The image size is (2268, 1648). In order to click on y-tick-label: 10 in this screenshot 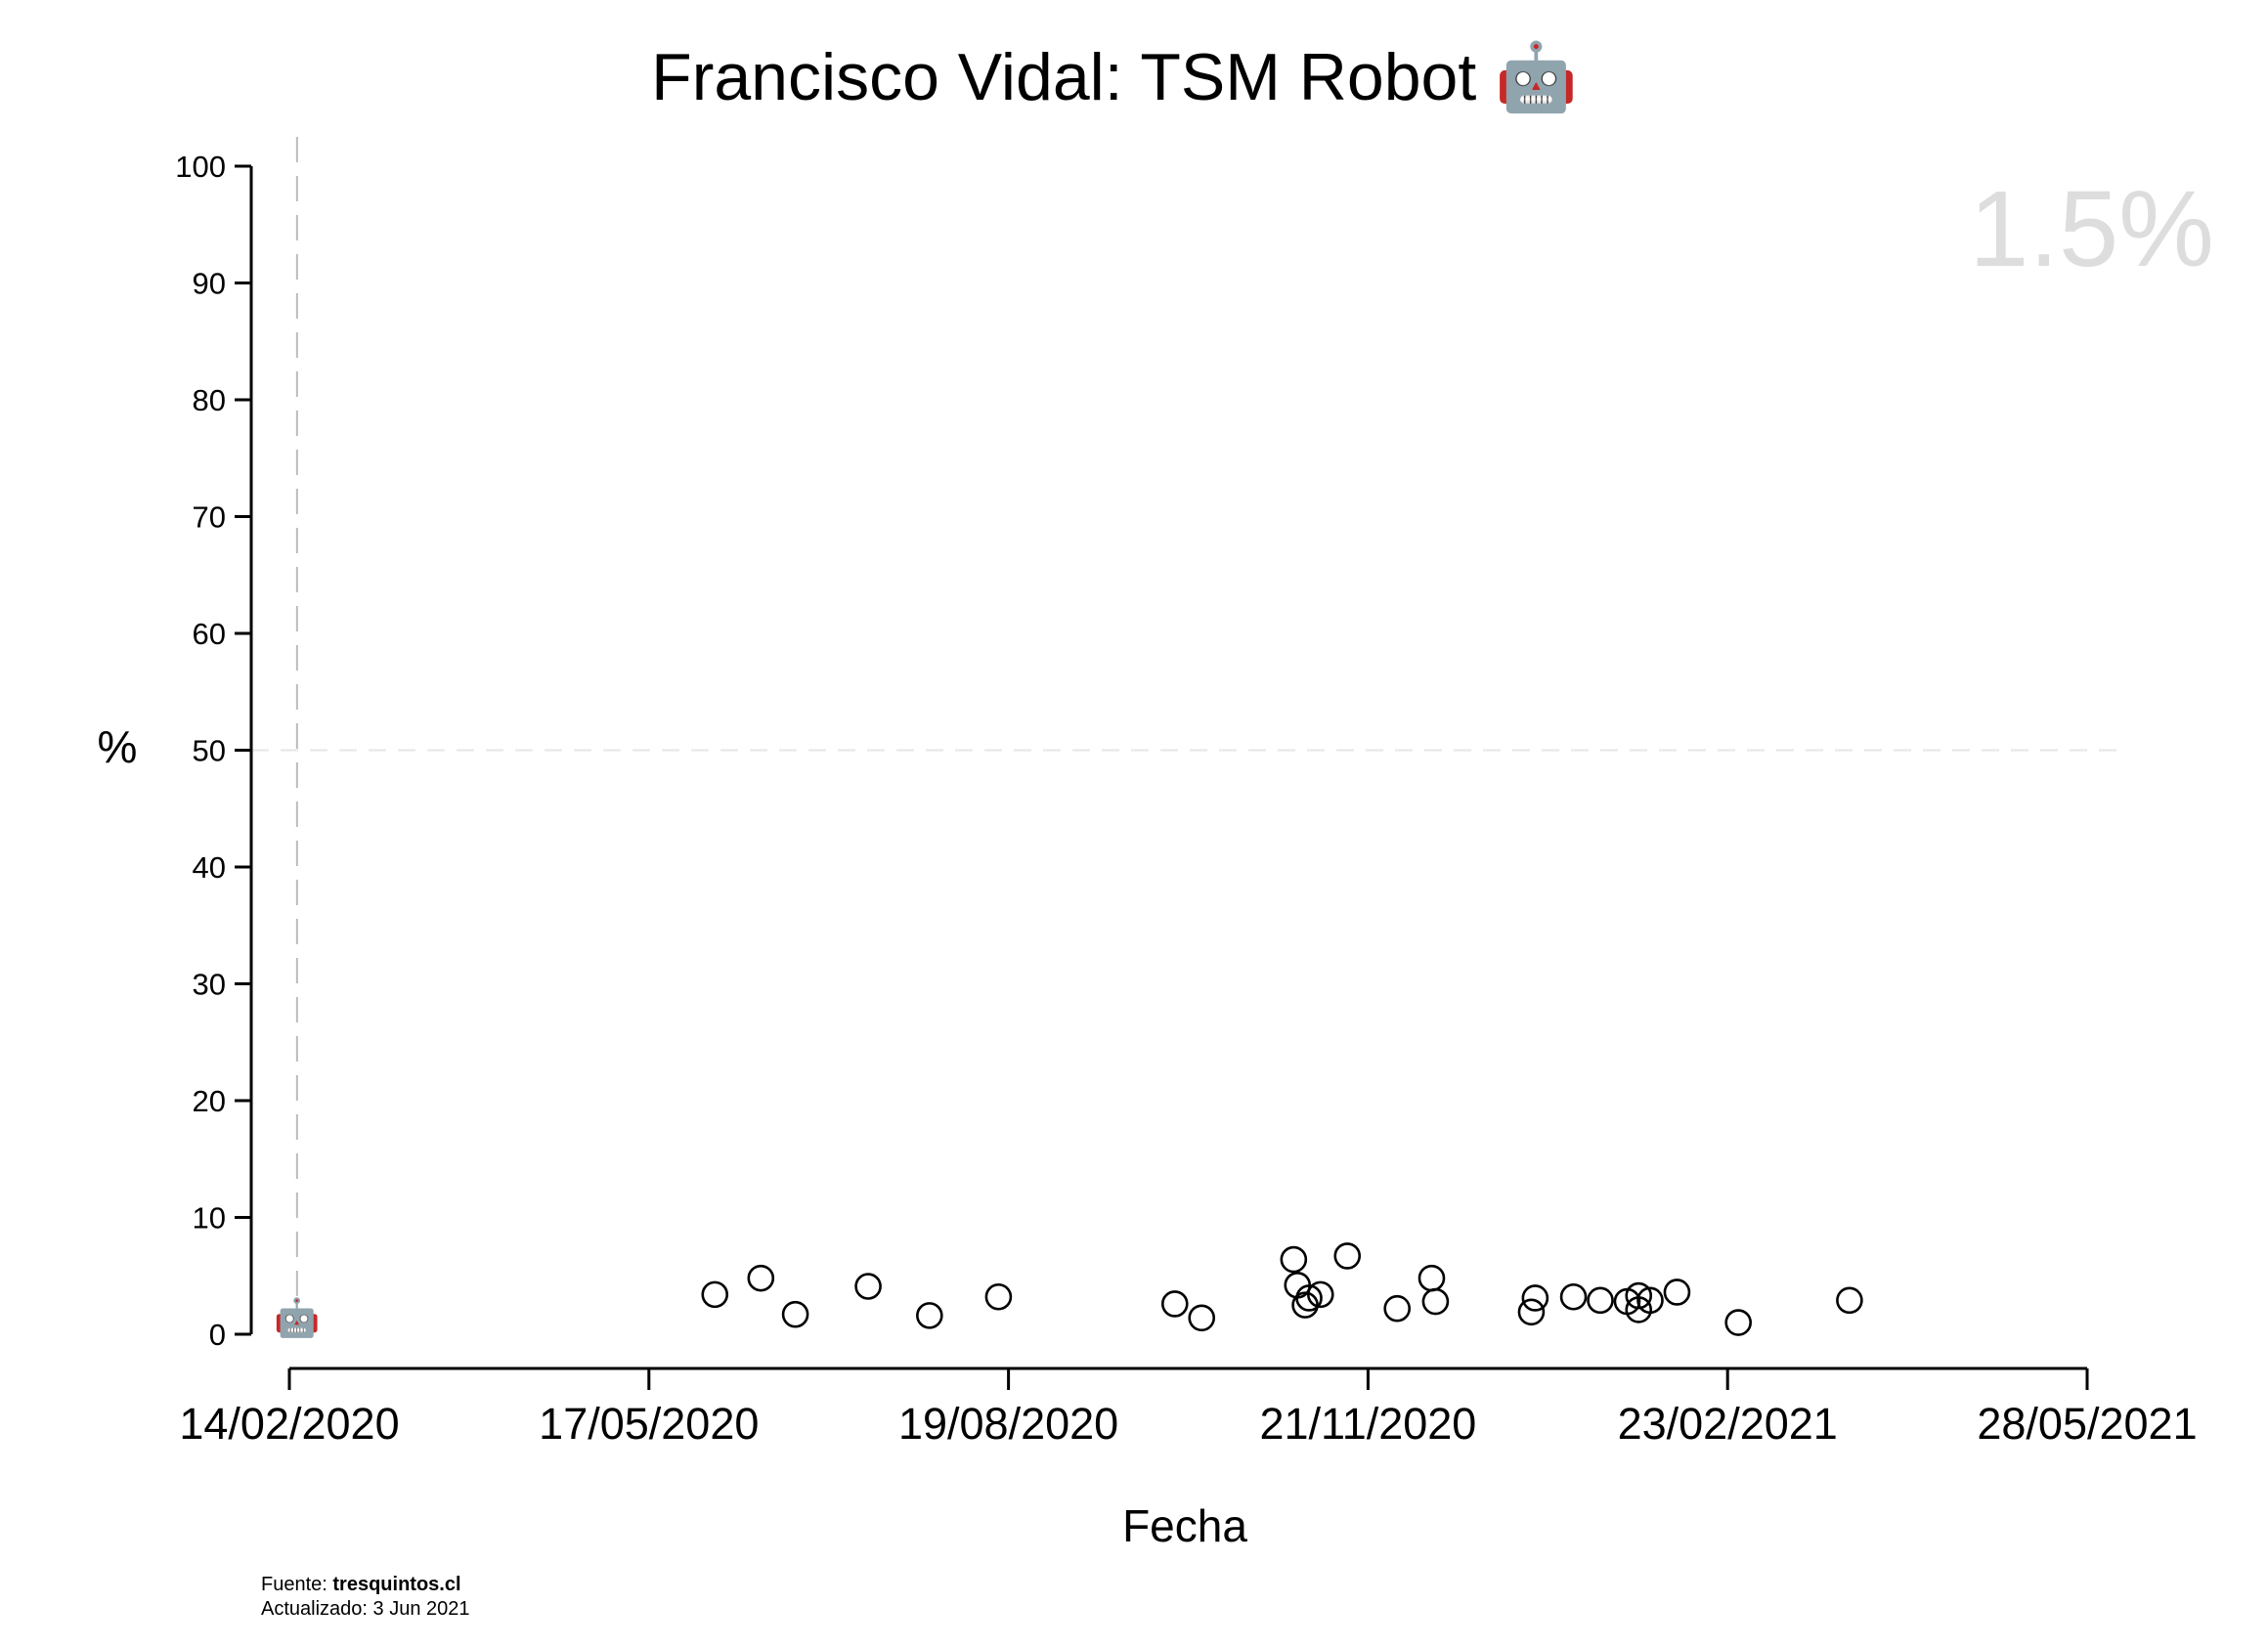, I will do `click(209, 1218)`.